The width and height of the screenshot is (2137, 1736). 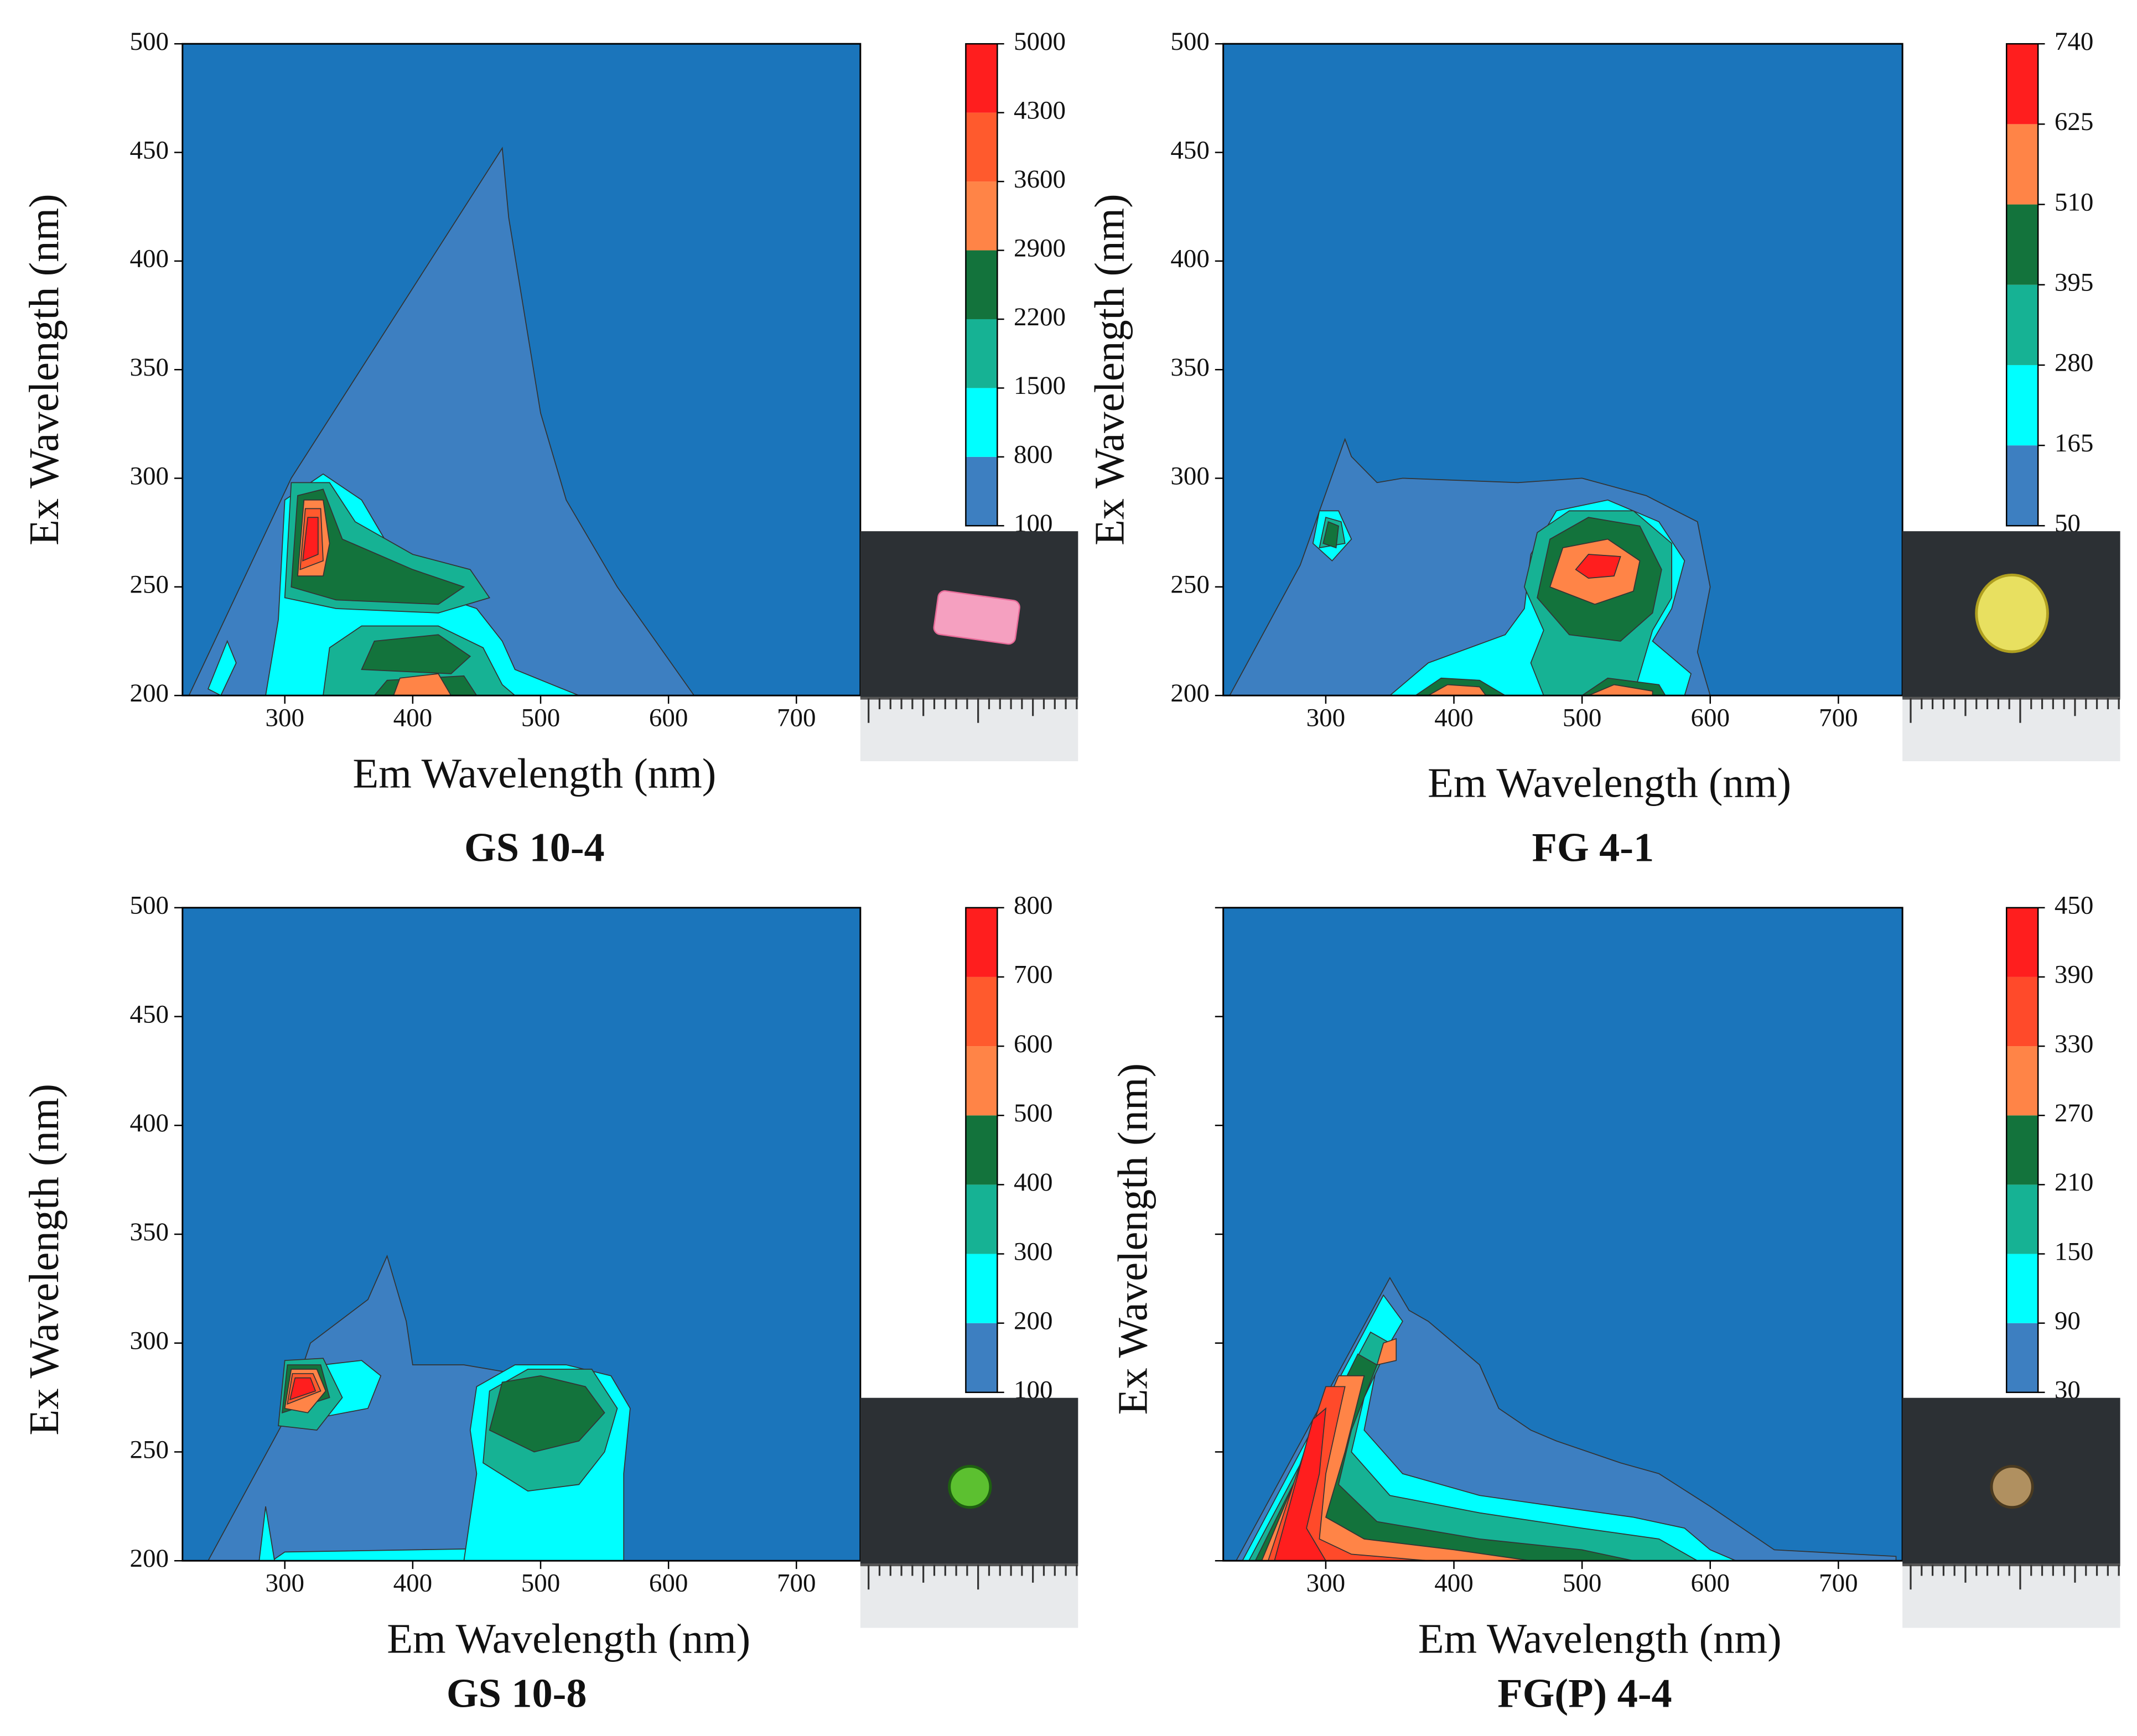 What do you see at coordinates (2074, 1251) in the screenshot?
I see `colorbar-label: 150` at bounding box center [2074, 1251].